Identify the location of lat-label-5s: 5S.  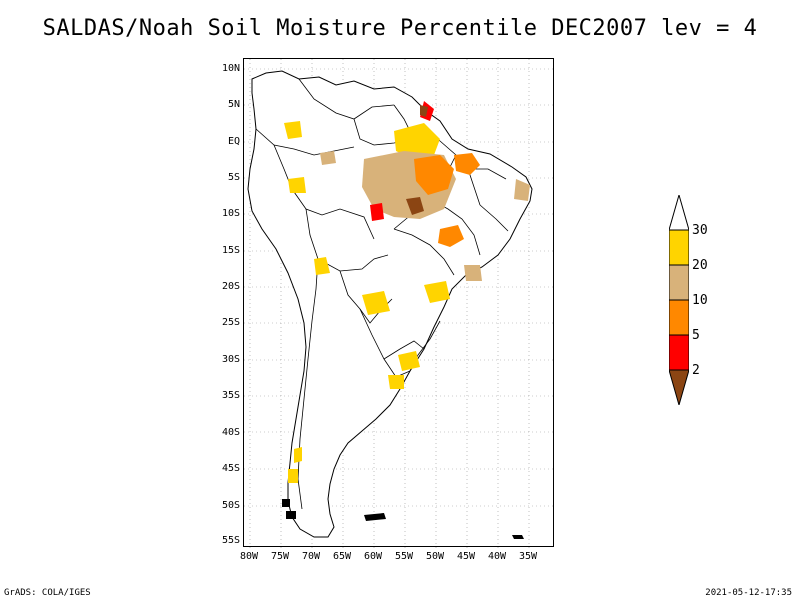
(233, 177).